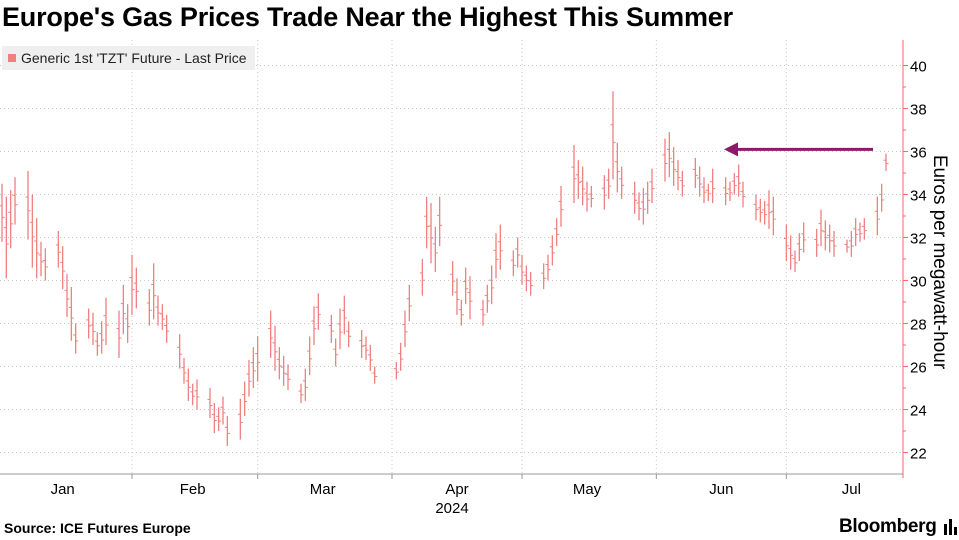 The height and width of the screenshot is (540, 959). I want to click on annotation-arrowhead, so click(731, 149).